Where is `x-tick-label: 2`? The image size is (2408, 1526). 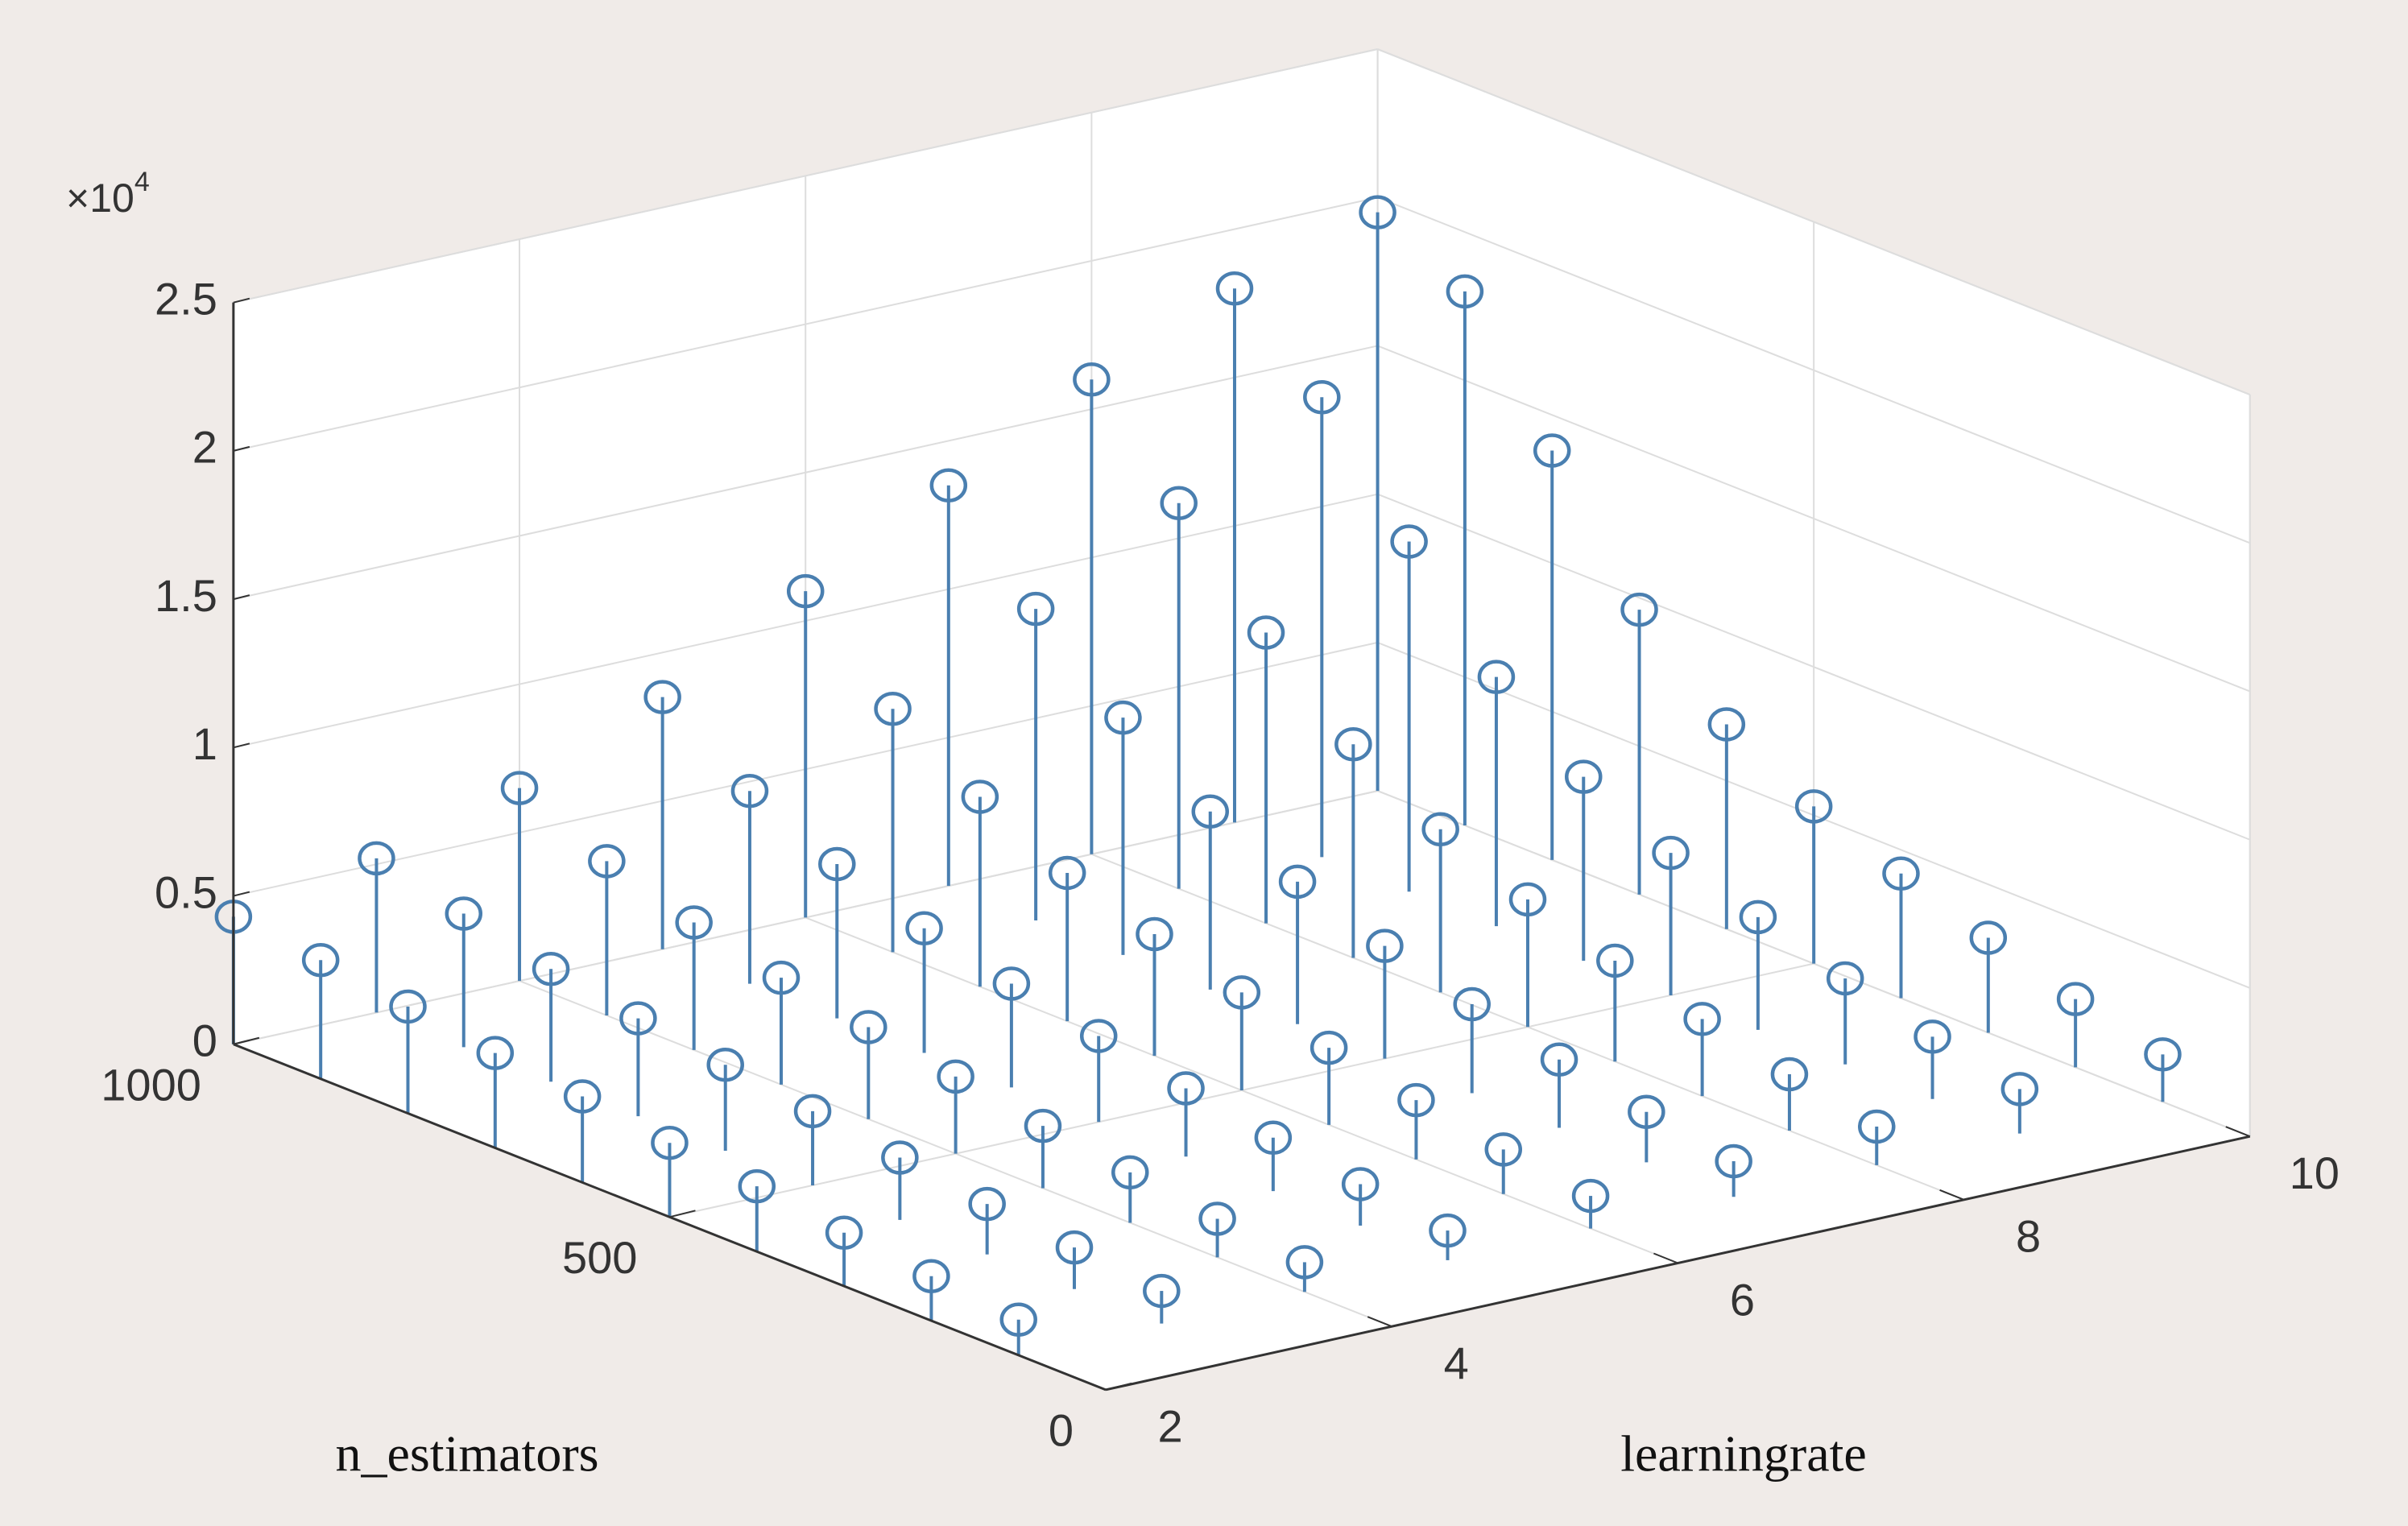 x-tick-label: 2 is located at coordinates (1169, 1426).